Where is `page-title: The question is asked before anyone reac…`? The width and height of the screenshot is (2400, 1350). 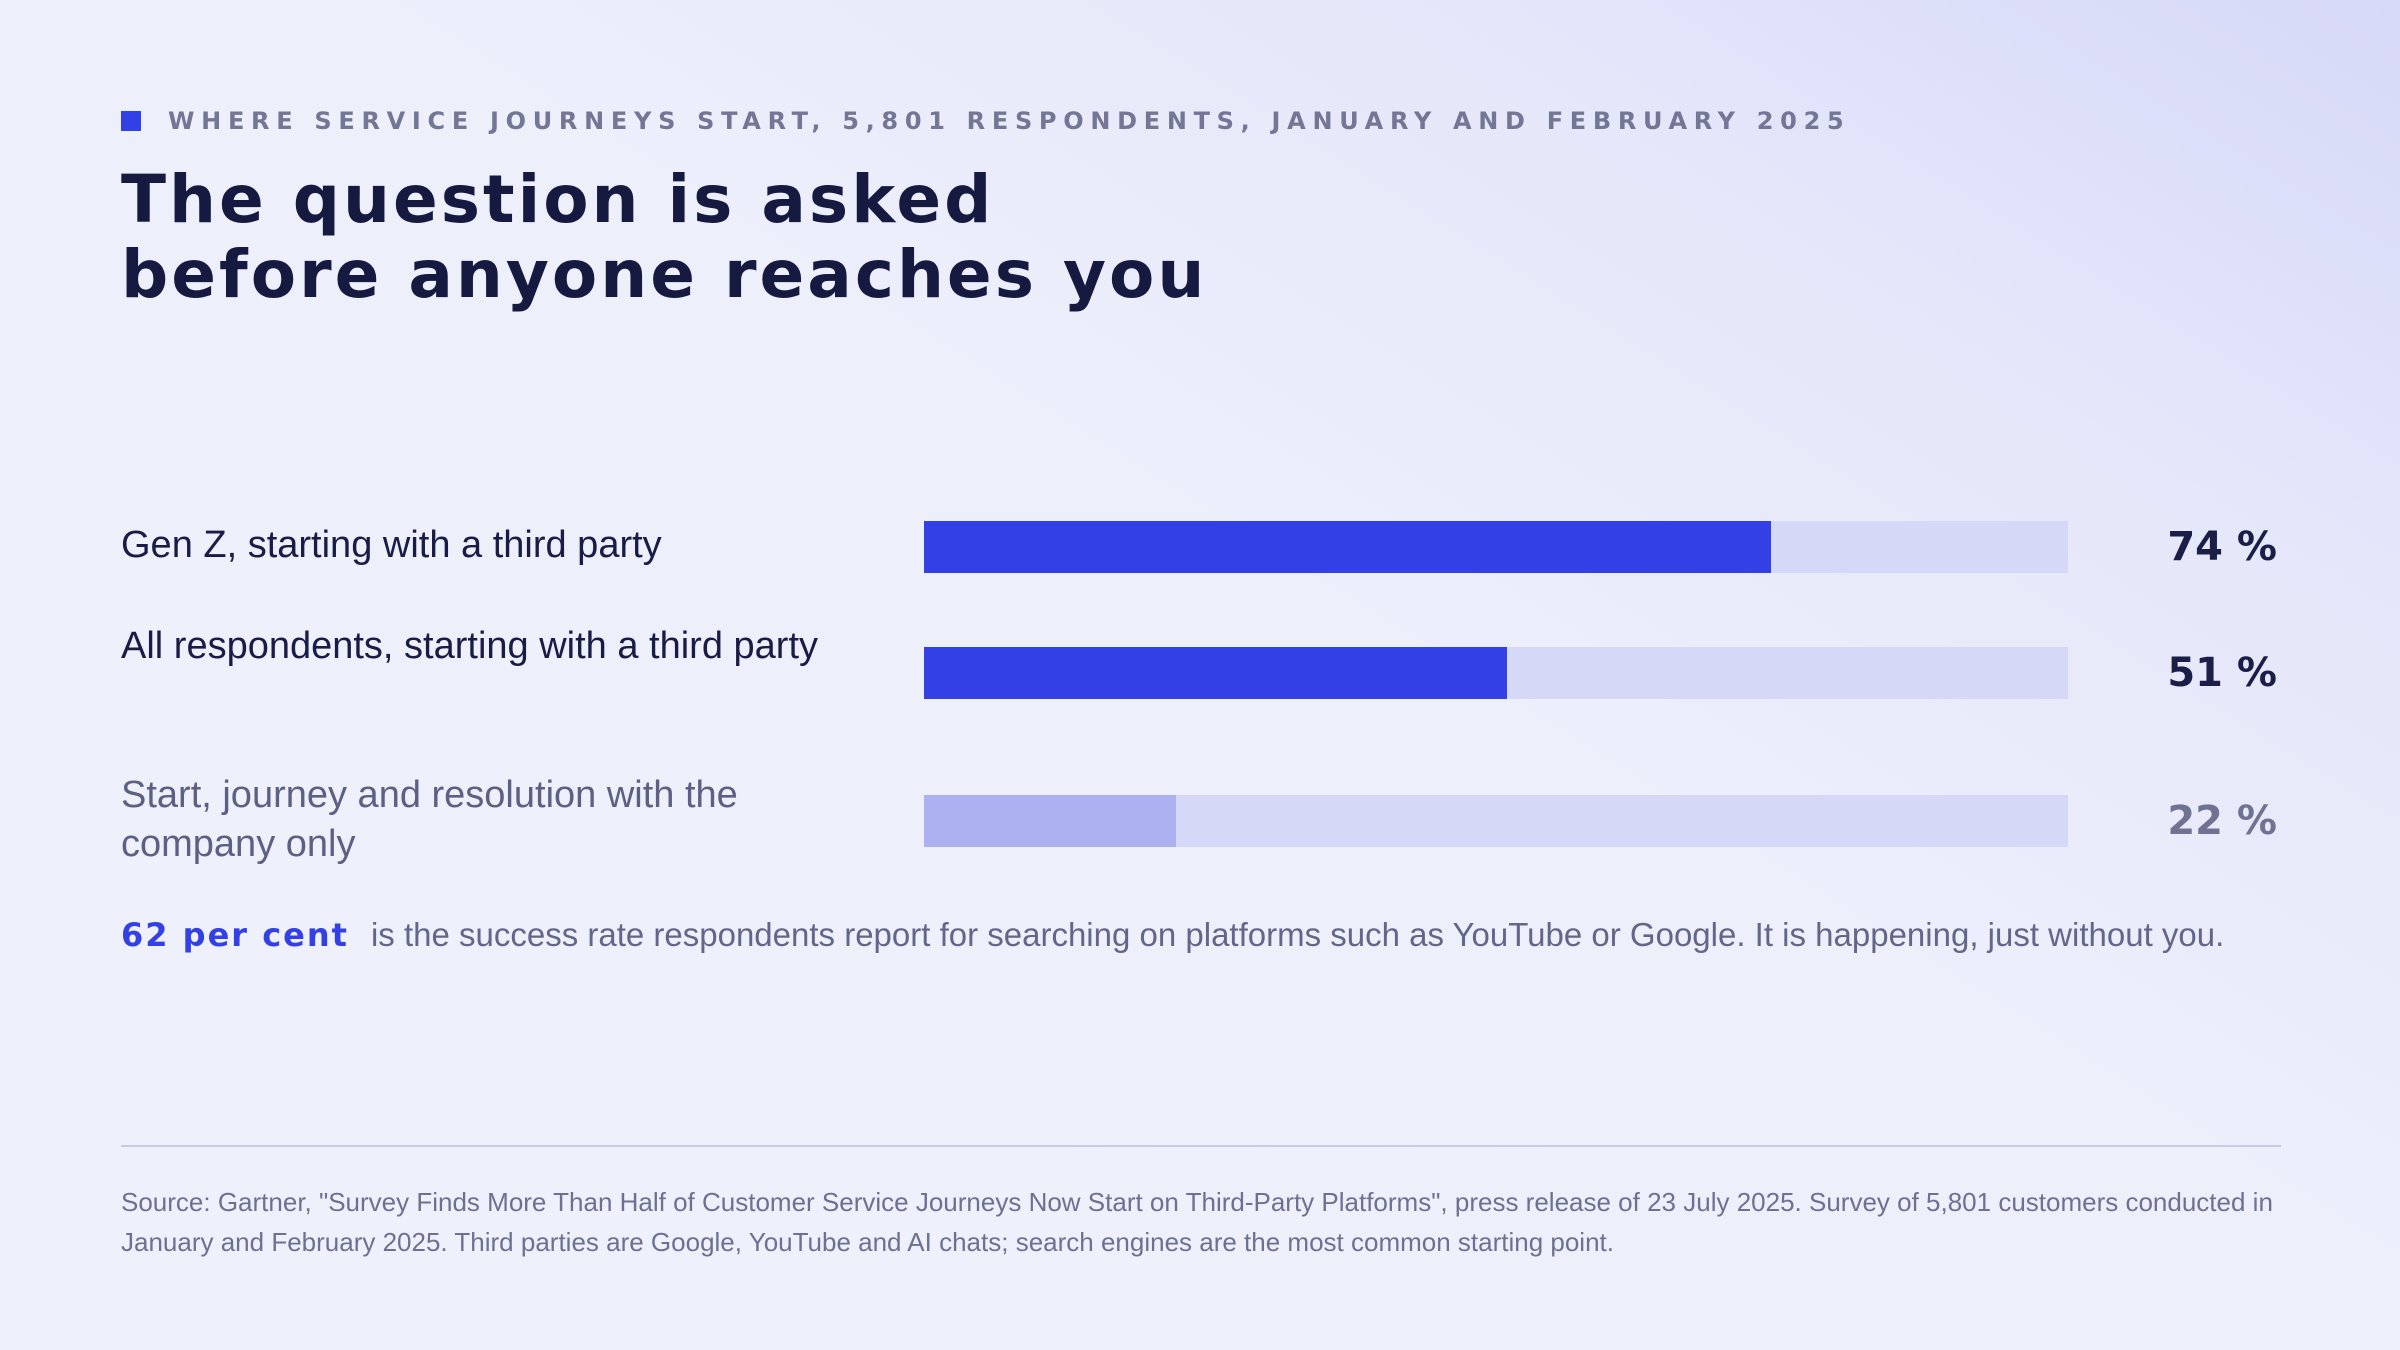
page-title: The question is asked before anyone reac… is located at coordinates (664, 237).